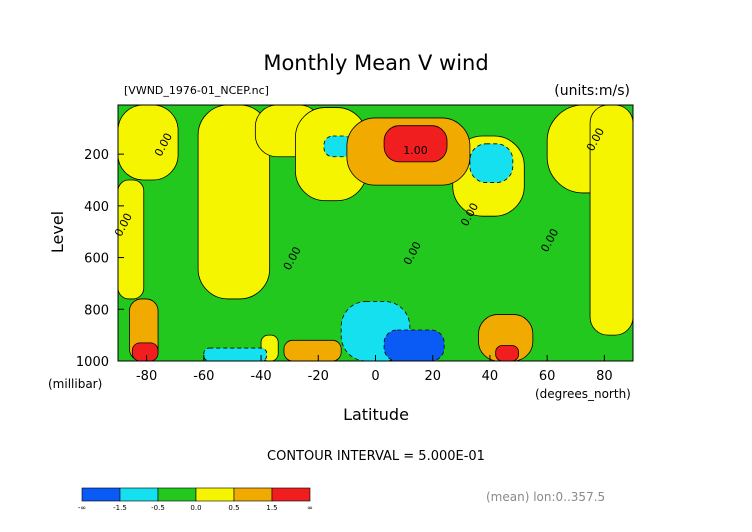 This screenshot has height=532, width=752. What do you see at coordinates (415, 150) in the screenshot?
I see `contour-label: 1.00` at bounding box center [415, 150].